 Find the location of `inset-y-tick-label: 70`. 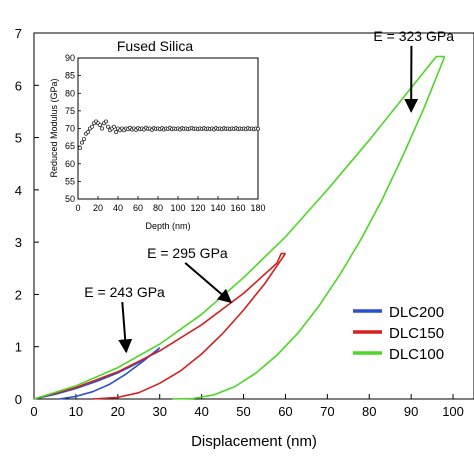

inset-y-tick-label: 70 is located at coordinates (70, 129).